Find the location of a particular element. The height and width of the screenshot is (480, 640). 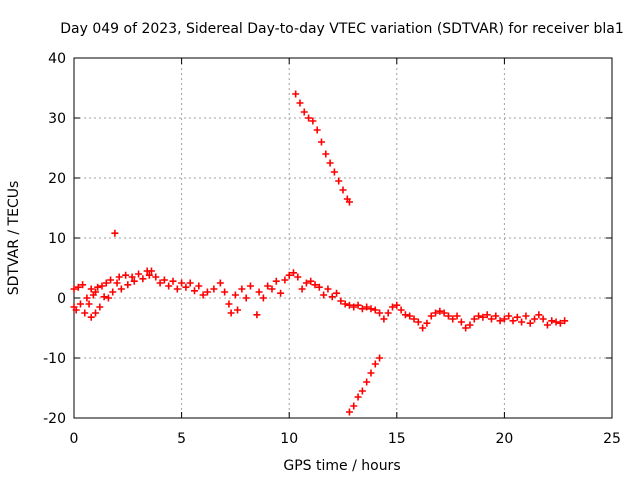

x-tick-label: 15 is located at coordinates (397, 439).